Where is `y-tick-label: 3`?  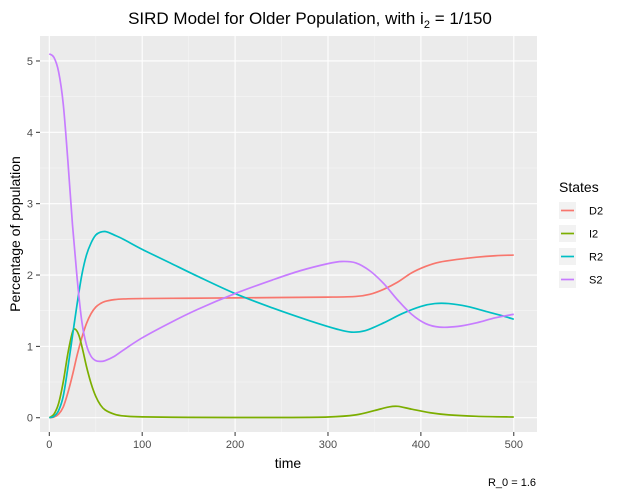
y-tick-label: 3 is located at coordinates (30, 205).